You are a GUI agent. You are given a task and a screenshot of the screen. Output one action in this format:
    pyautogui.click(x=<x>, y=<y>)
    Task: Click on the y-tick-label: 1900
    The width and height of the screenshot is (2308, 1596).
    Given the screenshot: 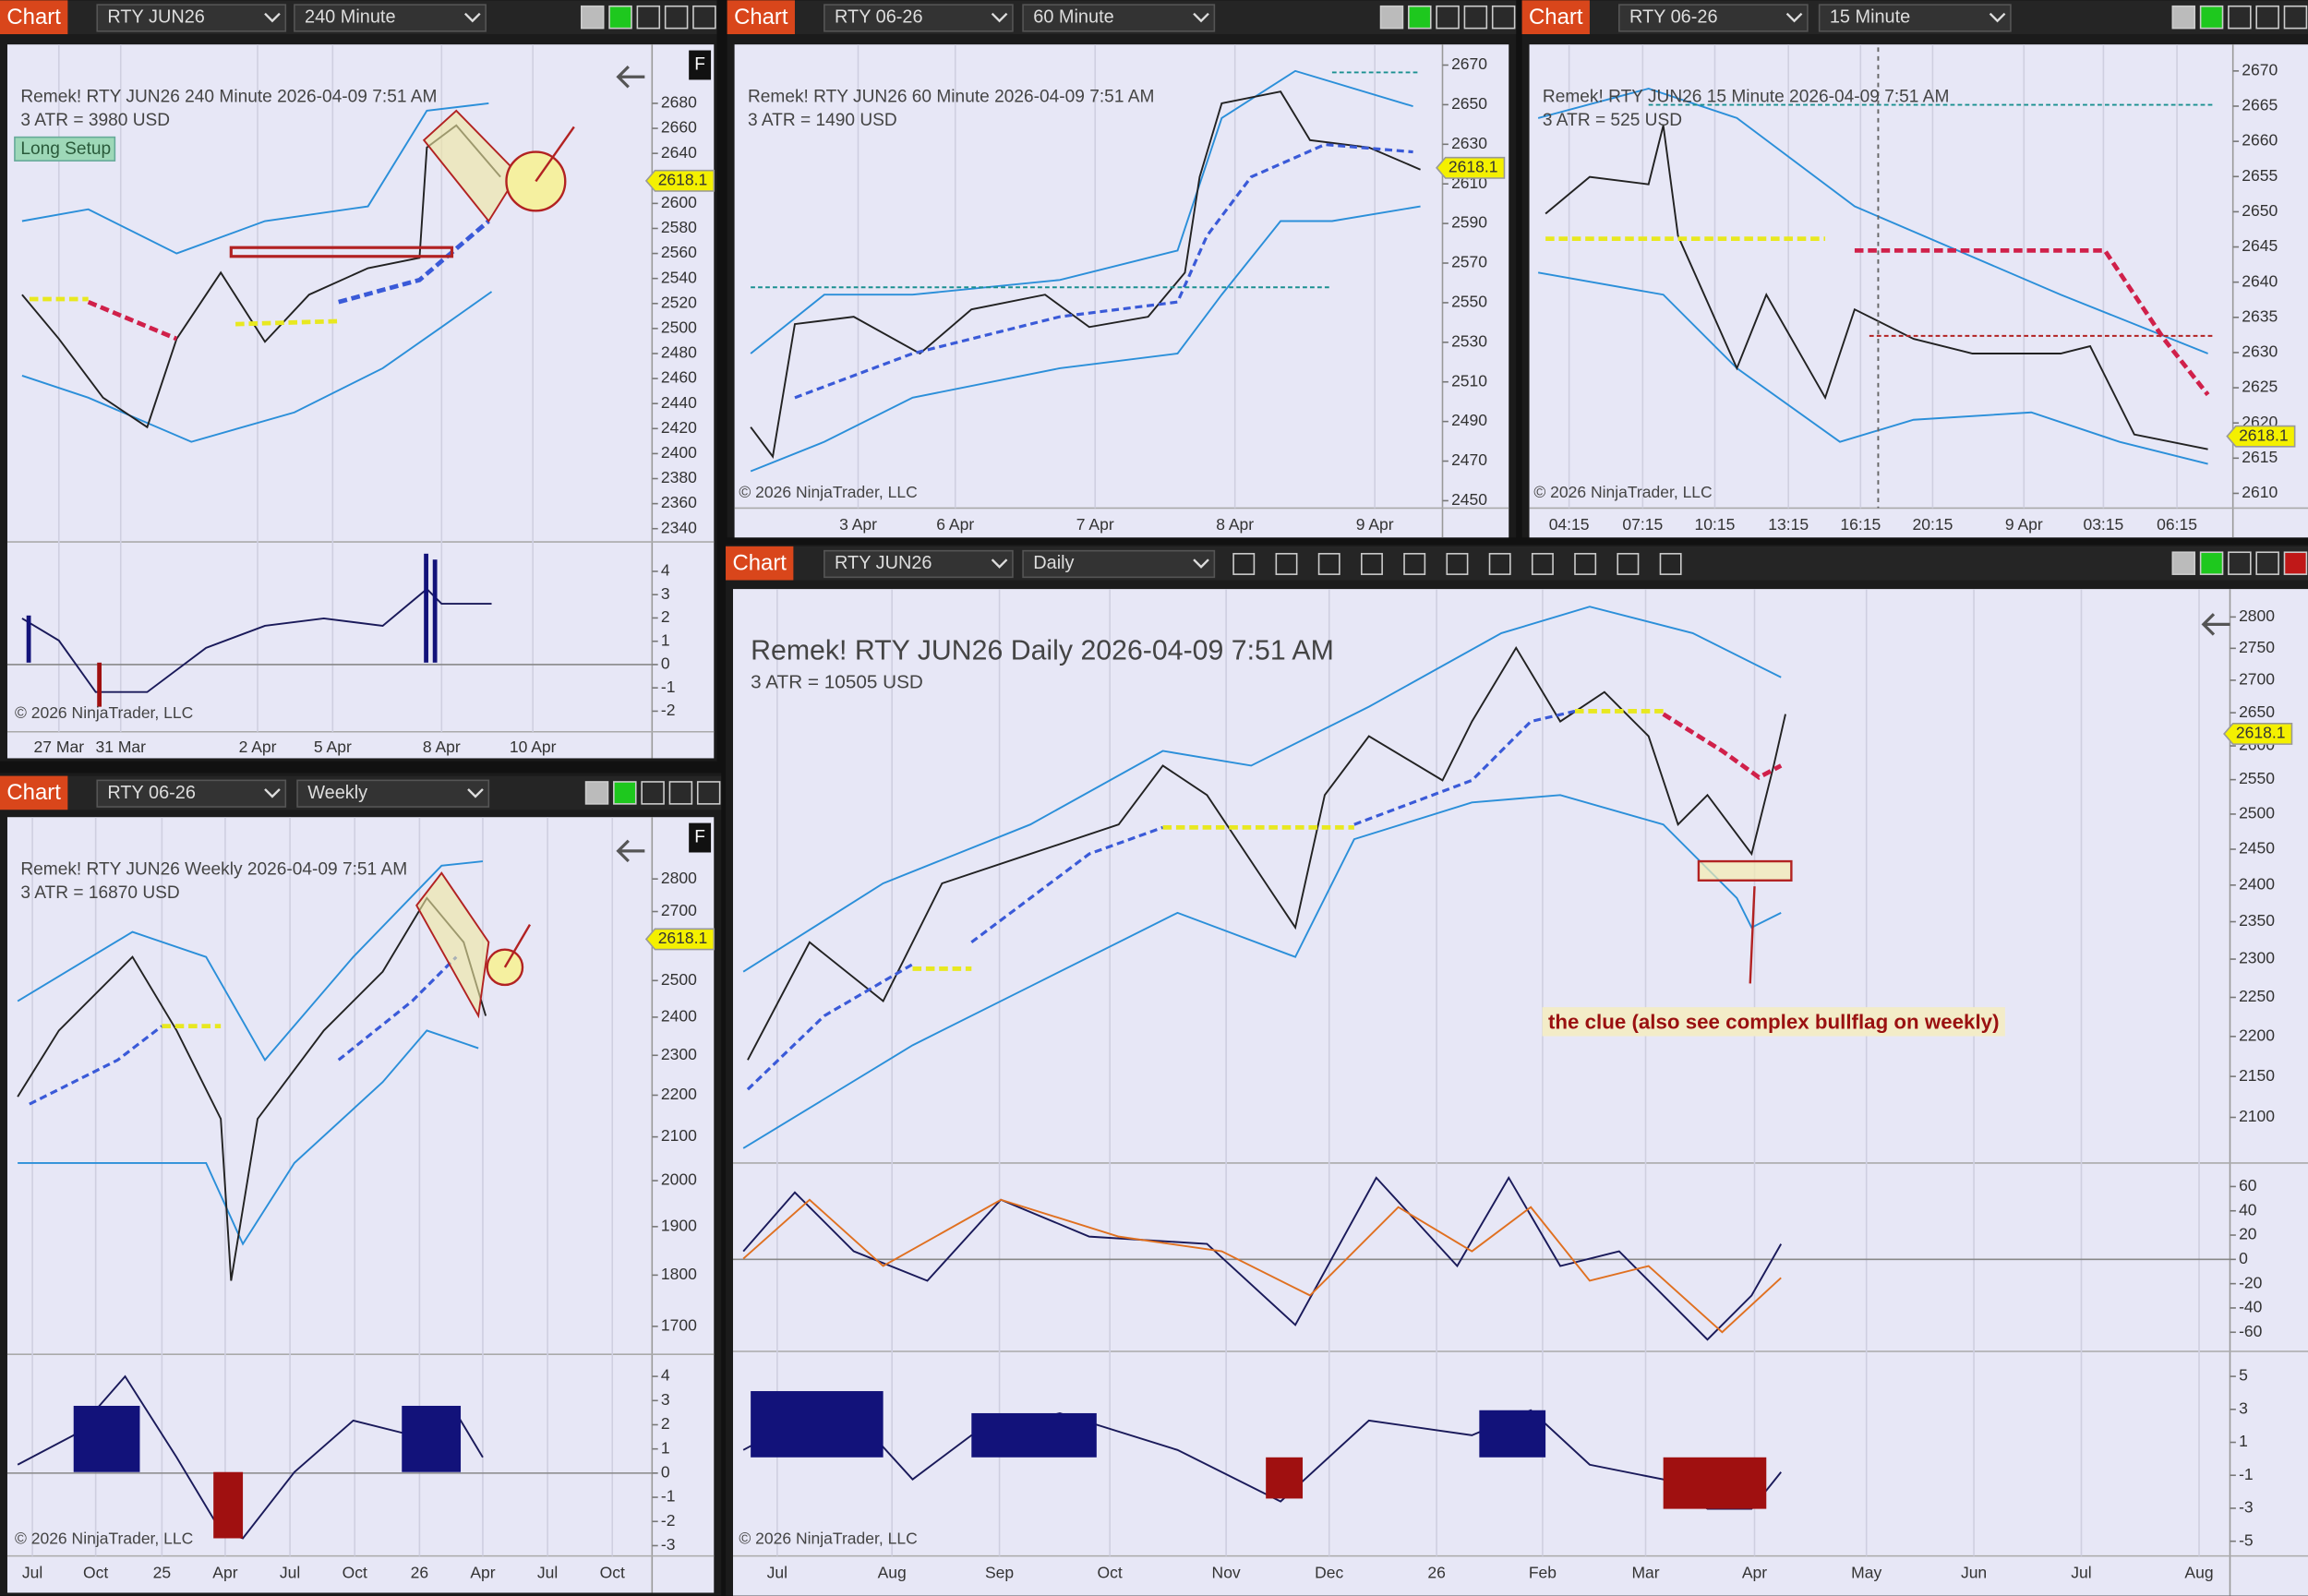 What is the action you would take?
    pyautogui.click(x=679, y=1225)
    